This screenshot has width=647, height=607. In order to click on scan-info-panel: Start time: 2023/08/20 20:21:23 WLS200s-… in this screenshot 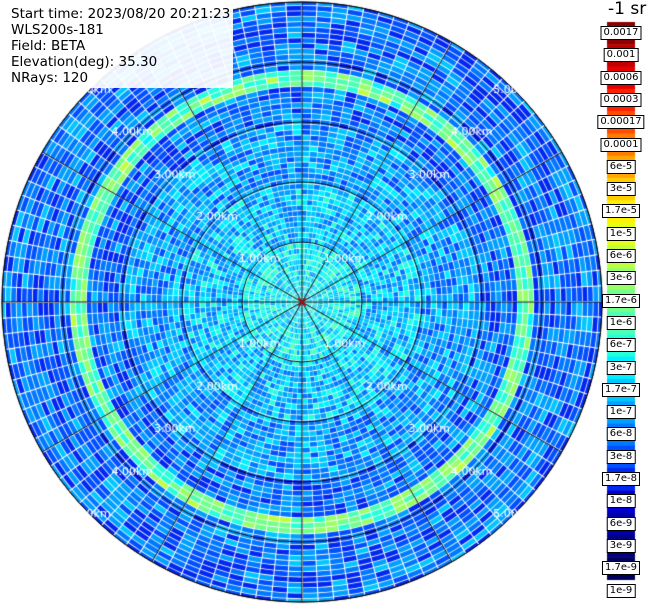, I will do `click(122, 46)`.